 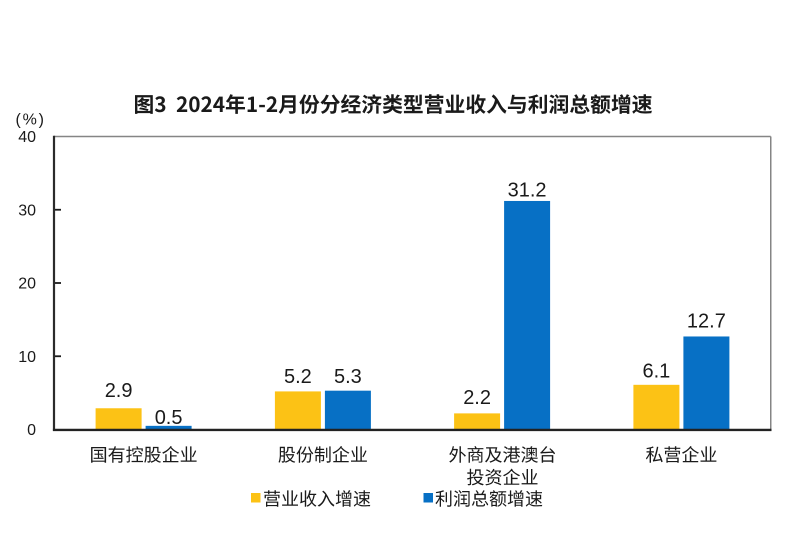 What do you see at coordinates (656, 372) in the screenshot?
I see `svg-text: 6.1` at bounding box center [656, 372].